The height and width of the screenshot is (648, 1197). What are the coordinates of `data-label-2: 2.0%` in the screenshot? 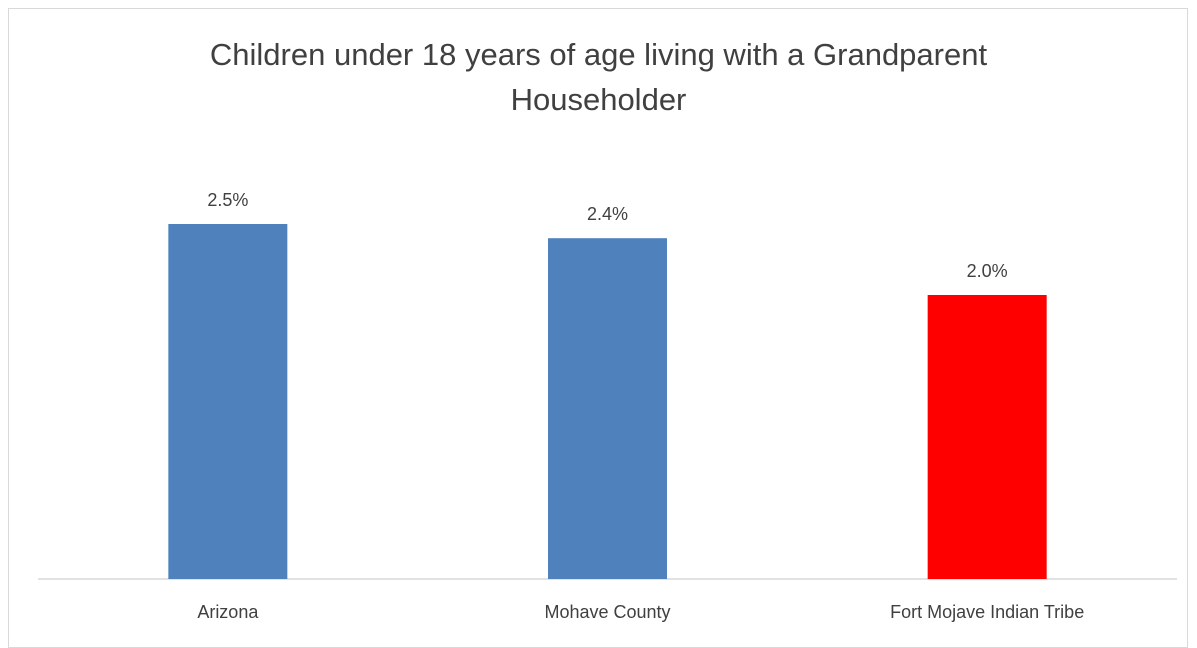 It's located at (987, 271).